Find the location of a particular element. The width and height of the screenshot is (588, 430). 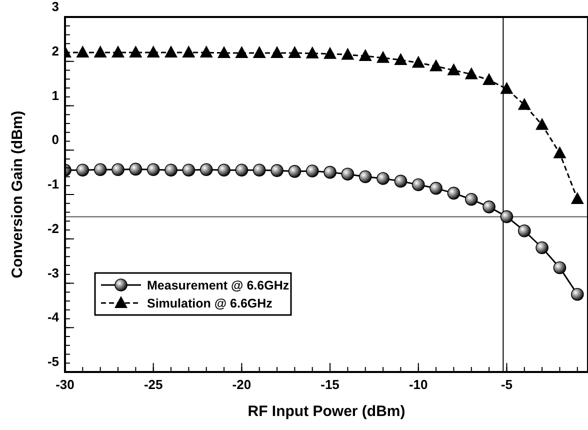

legend-label: Simulation @ 6.6GHz is located at coordinates (209, 303).